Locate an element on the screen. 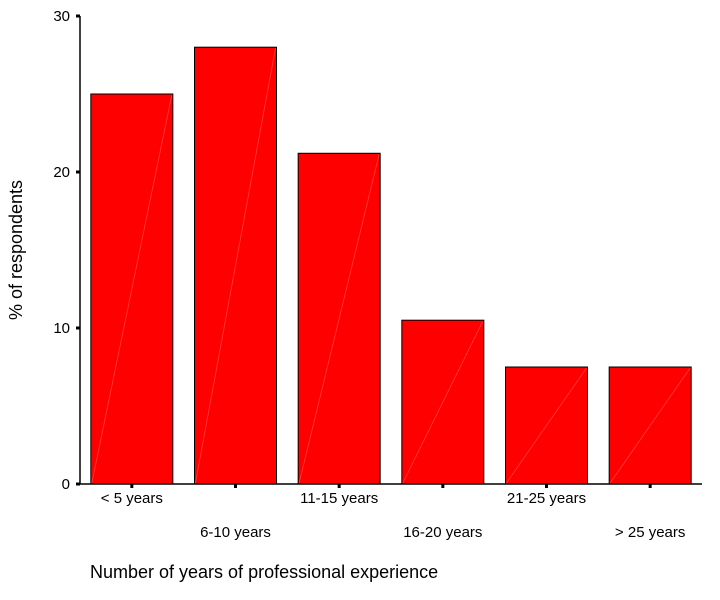 Image resolution: width=720 pixels, height=600 pixels. x-tick-label: < 5 years is located at coordinates (132, 498).